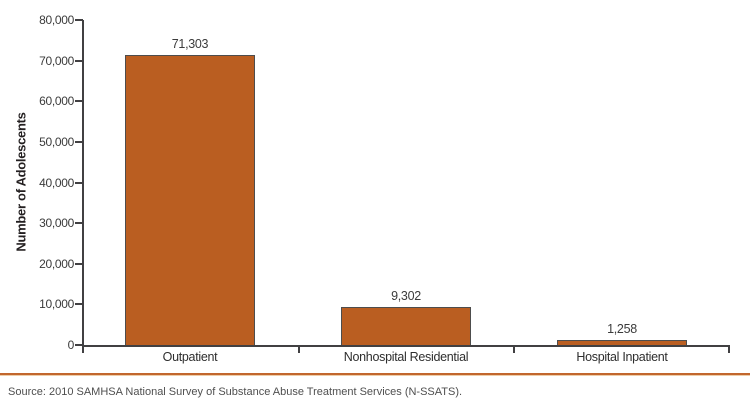 This screenshot has width=750, height=404. What do you see at coordinates (406, 326) in the screenshot?
I see `bar-nonhospital-residential` at bounding box center [406, 326].